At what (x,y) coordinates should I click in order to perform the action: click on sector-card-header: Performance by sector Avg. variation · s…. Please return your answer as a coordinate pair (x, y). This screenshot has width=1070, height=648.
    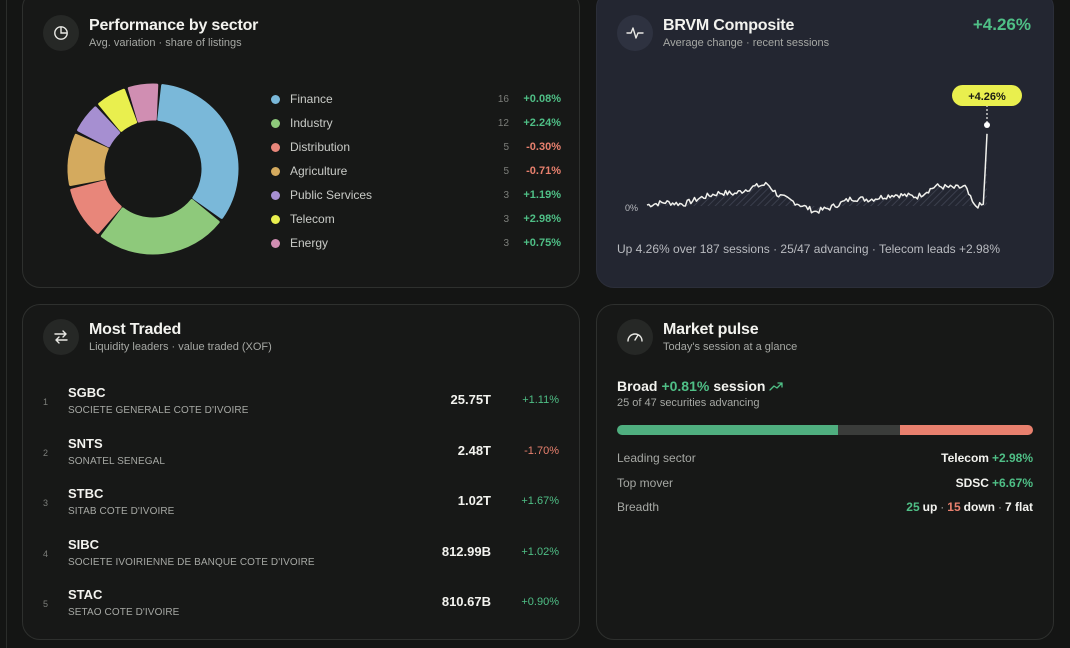
    Looking at the image, I should click on (150, 33).